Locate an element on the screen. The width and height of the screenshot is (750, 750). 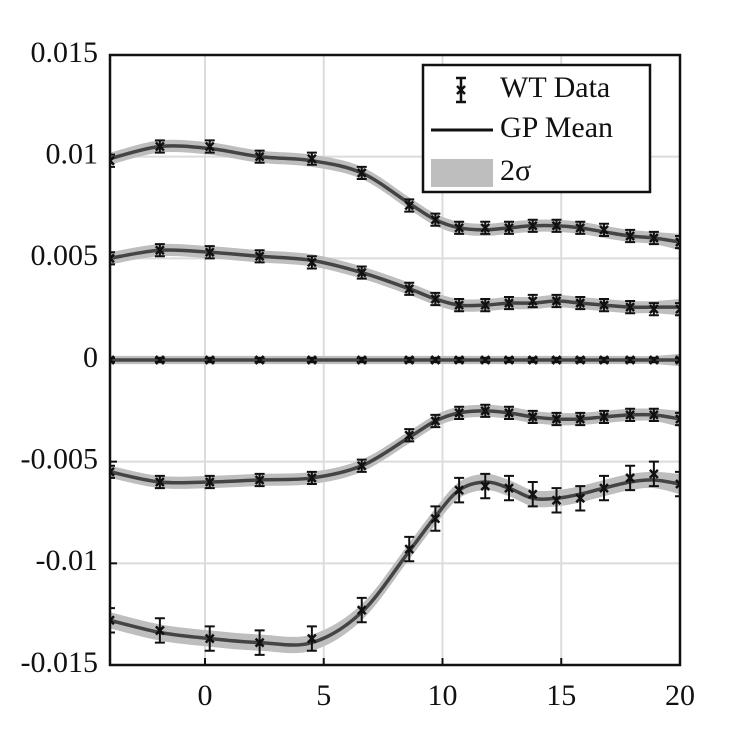
legend-label: GP Mean is located at coordinates (556, 127).